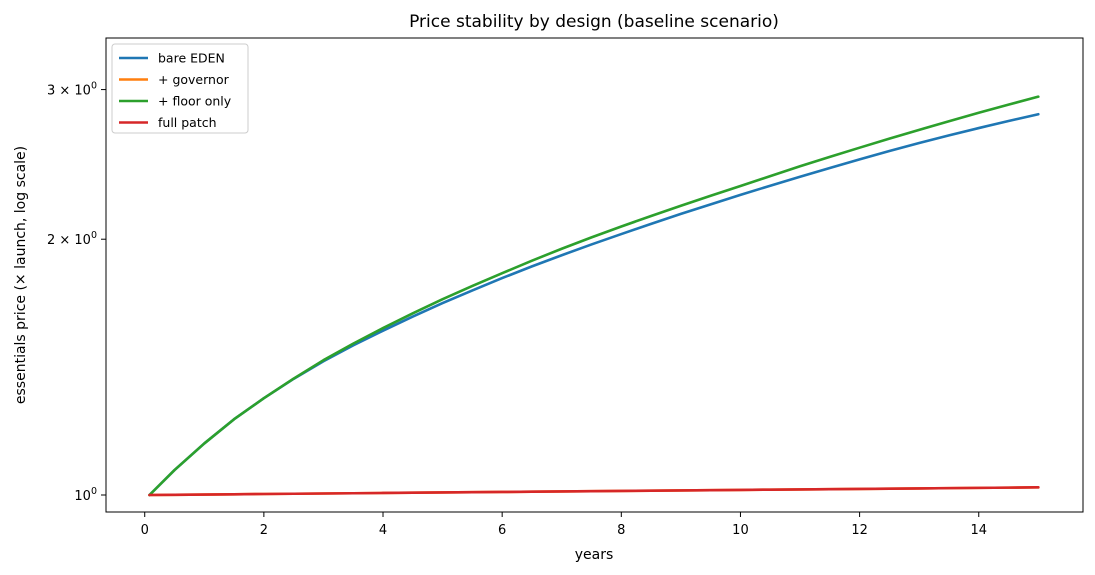  I want to click on x-tick-label: 6, so click(502, 530).